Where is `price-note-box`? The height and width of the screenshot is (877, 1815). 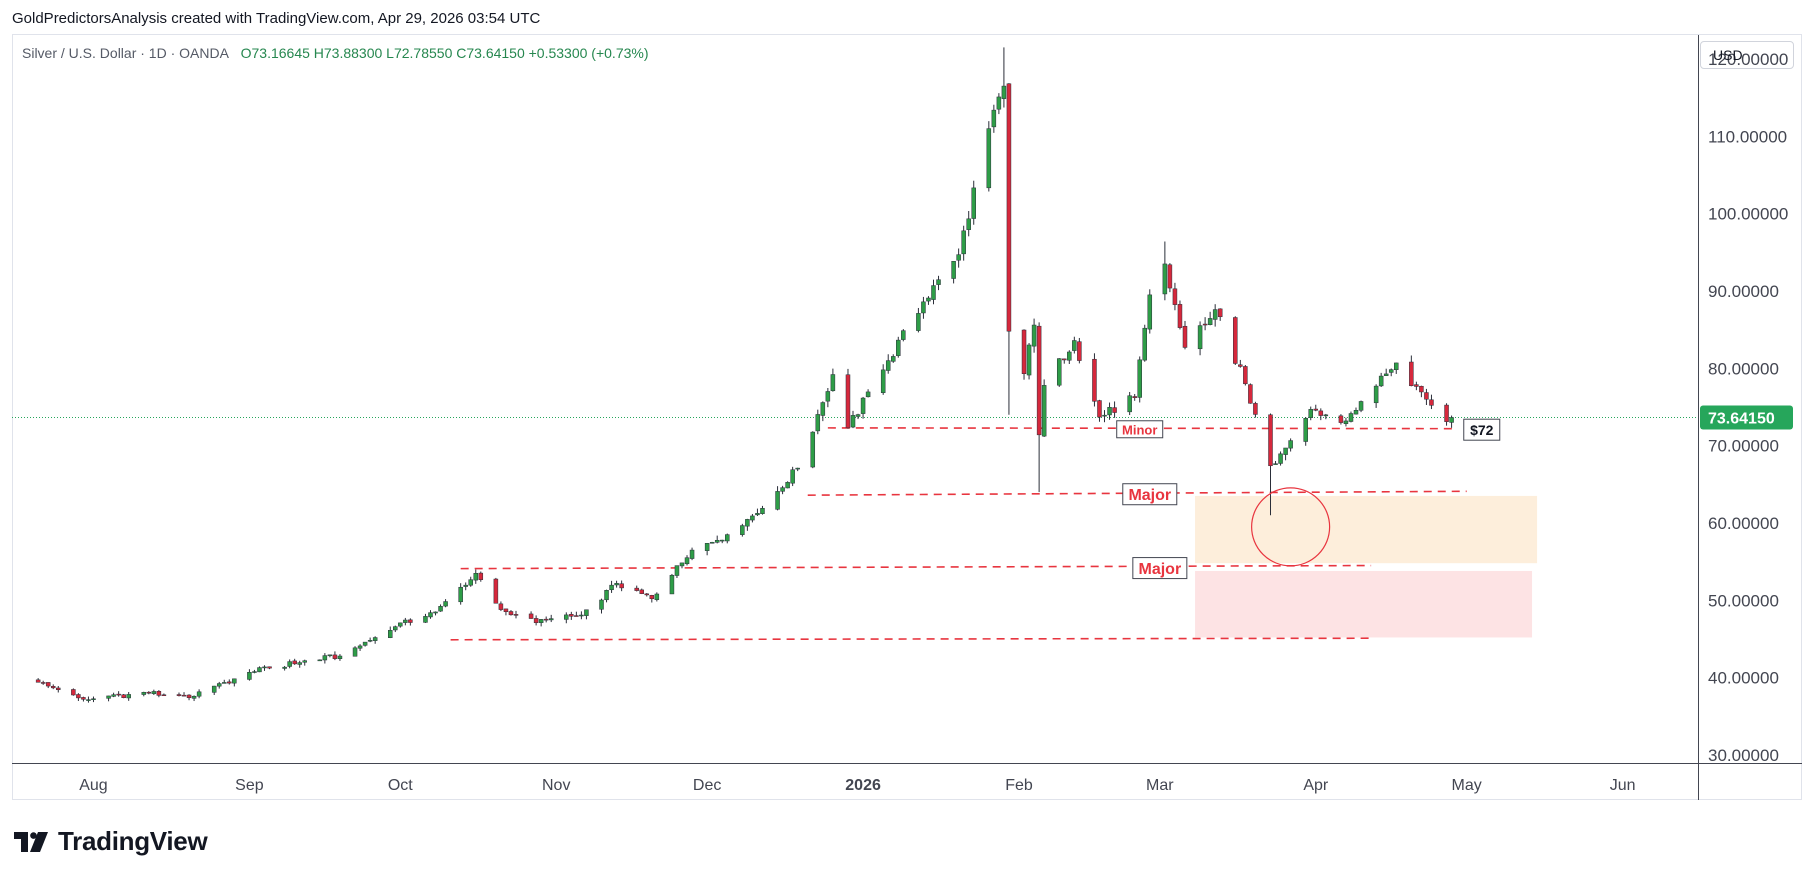 price-note-box is located at coordinates (1482, 429).